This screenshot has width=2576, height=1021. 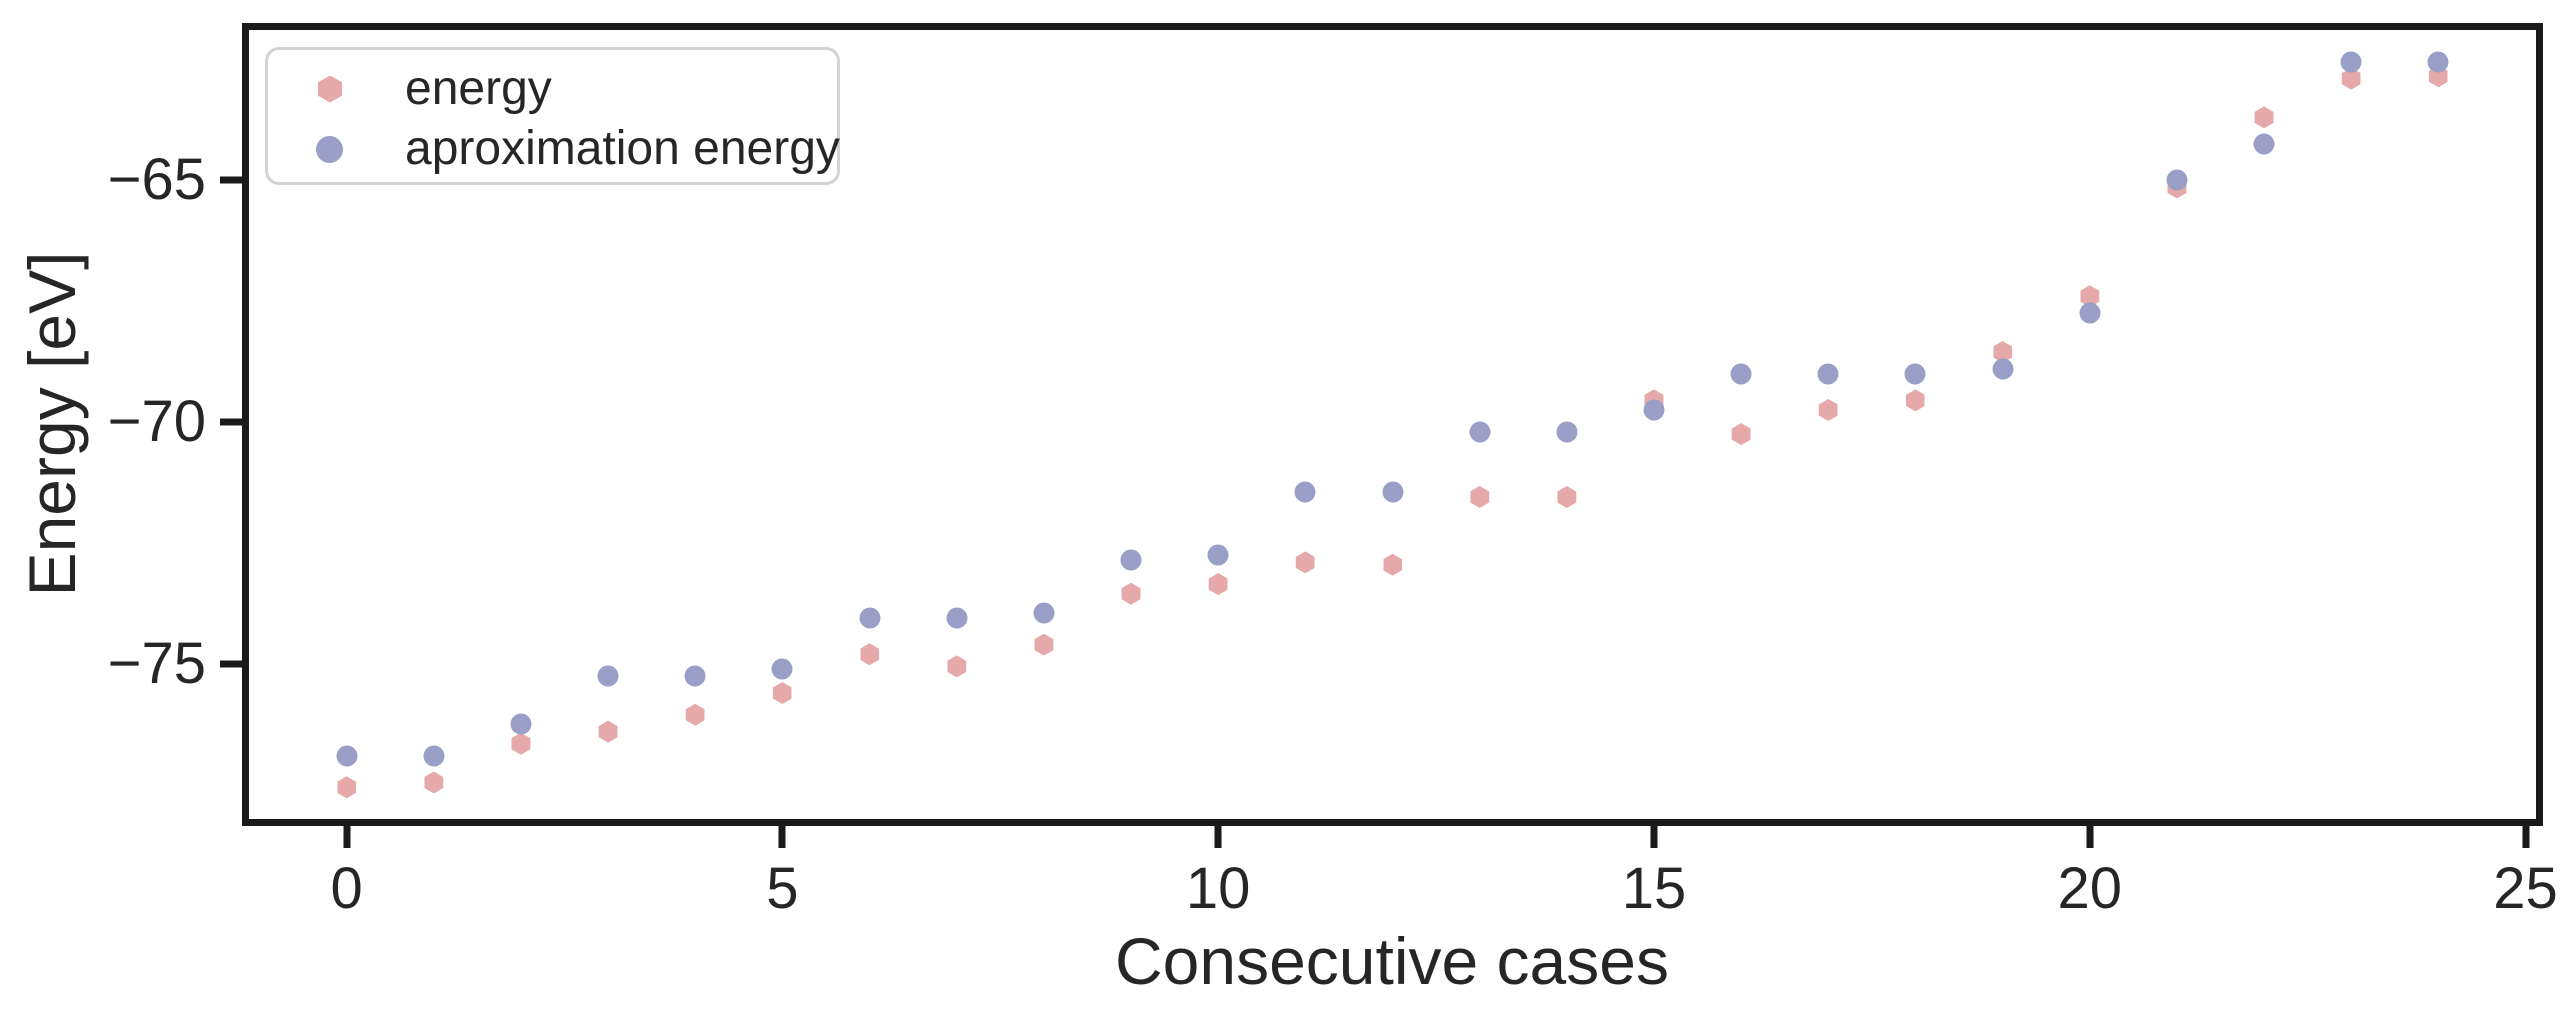 I want to click on legend-row-aproximation-energy: aproximation energy, so click(x=554, y=149).